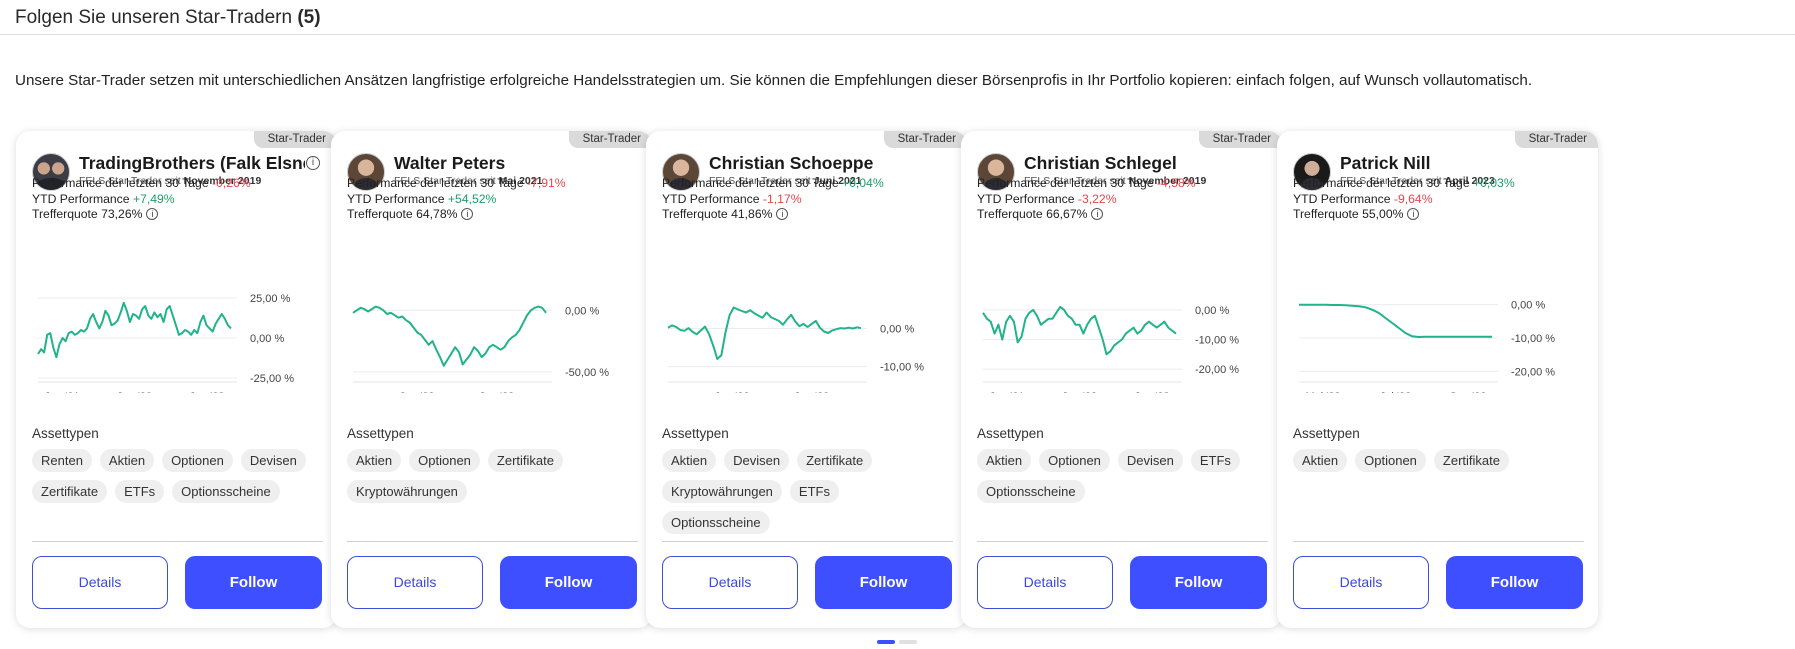 The image size is (1795, 649). What do you see at coordinates (1385, 163) in the screenshot?
I see `trader-name: Patrick Nill` at bounding box center [1385, 163].